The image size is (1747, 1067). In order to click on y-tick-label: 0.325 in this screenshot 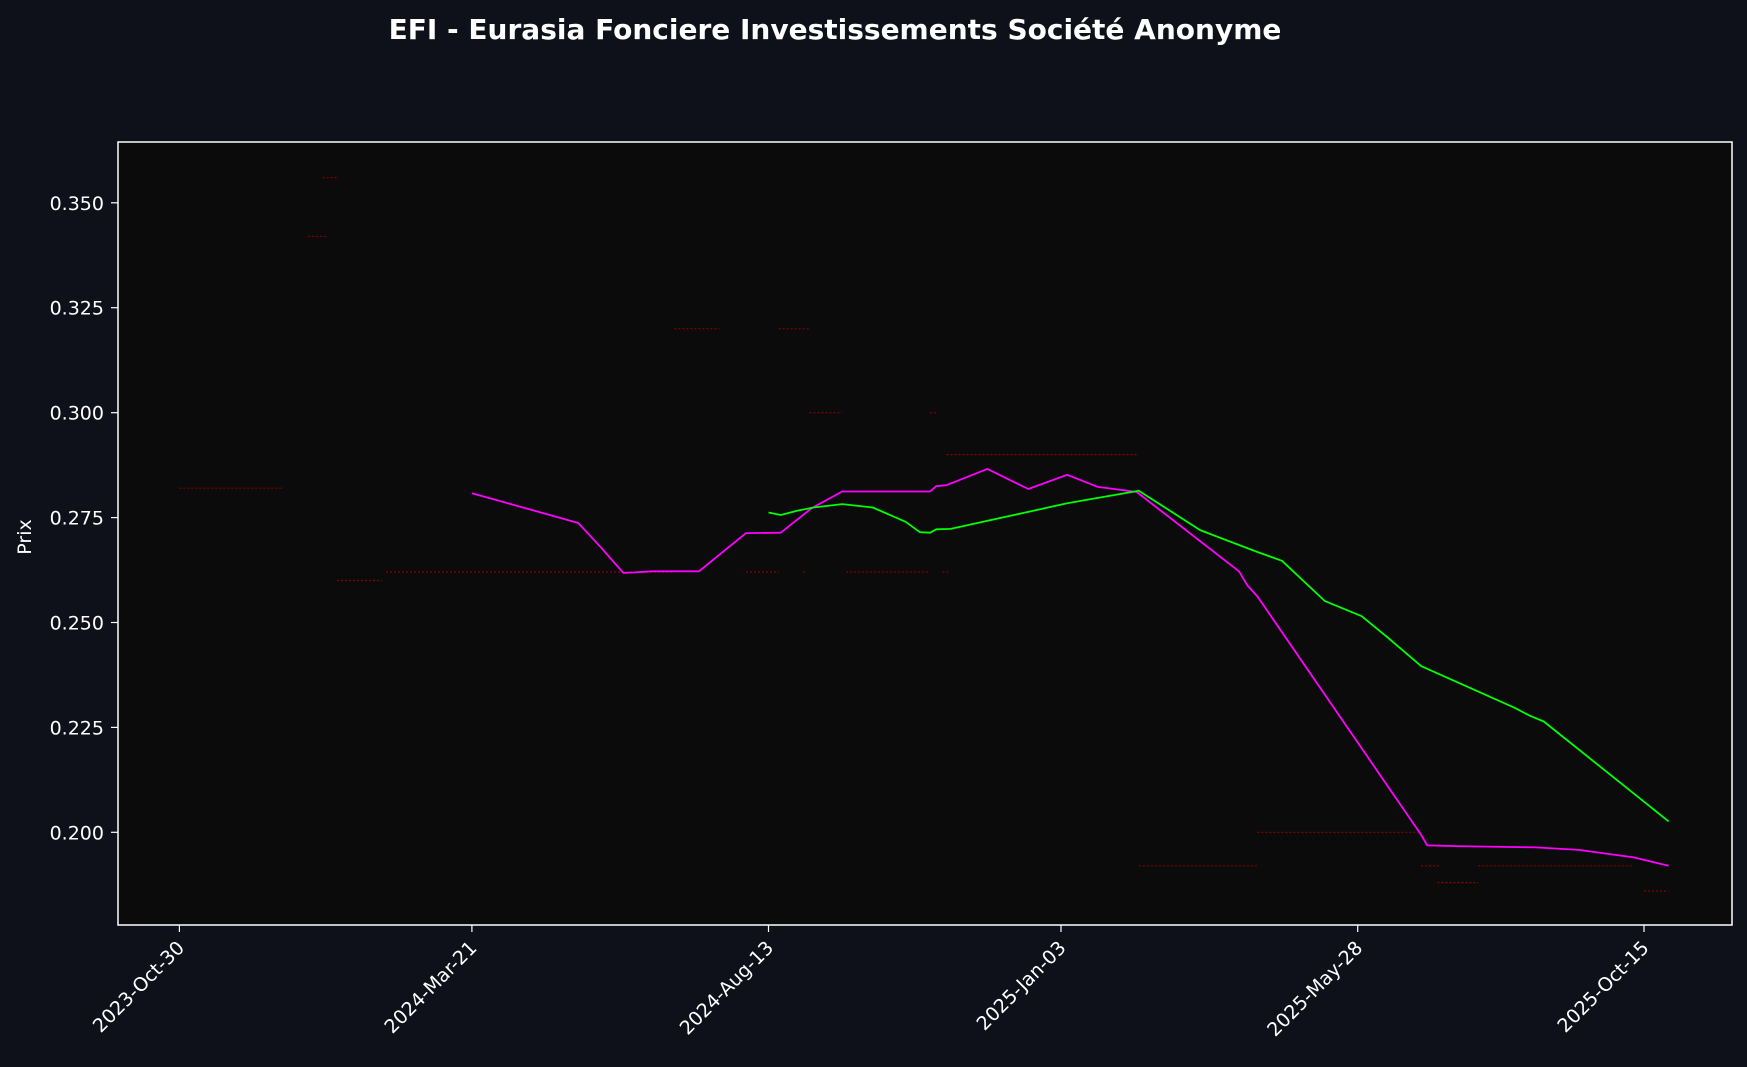, I will do `click(77, 309)`.